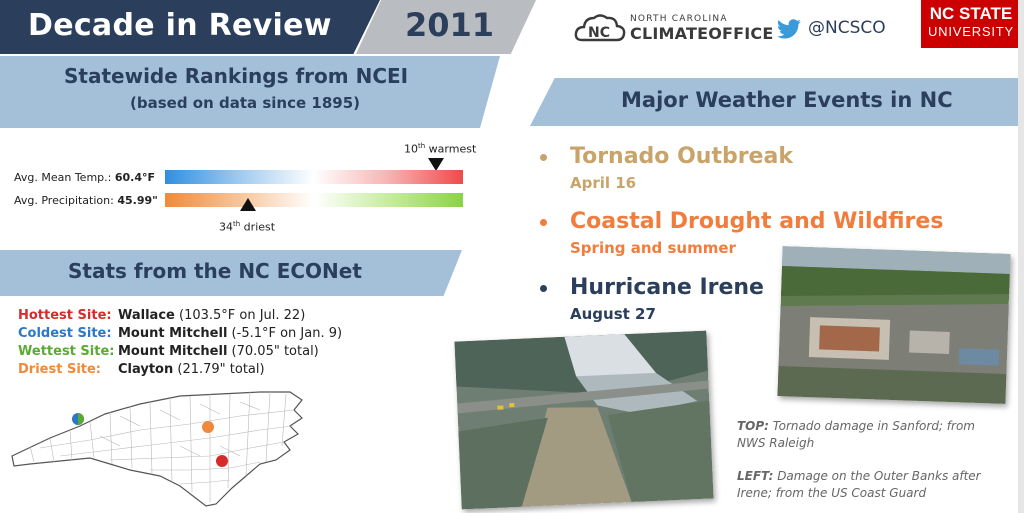  What do you see at coordinates (755, 476) in the screenshot?
I see `caption-left-label: LEFT:` at bounding box center [755, 476].